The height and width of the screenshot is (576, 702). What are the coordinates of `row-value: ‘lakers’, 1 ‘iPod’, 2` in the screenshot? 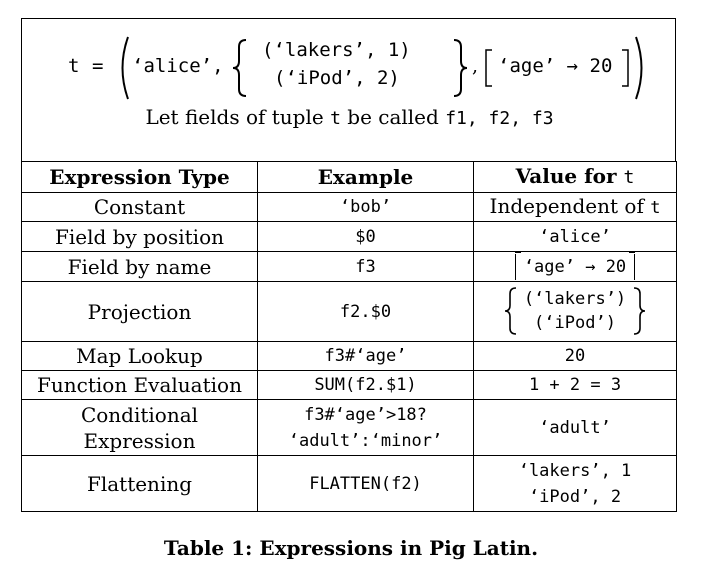 It's located at (575, 484).